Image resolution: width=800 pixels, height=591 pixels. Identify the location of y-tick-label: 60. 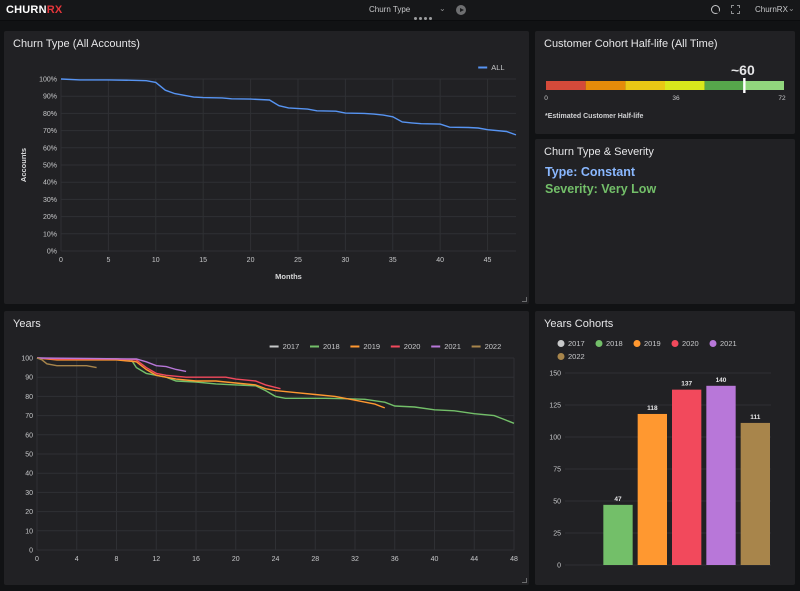
(29, 435).